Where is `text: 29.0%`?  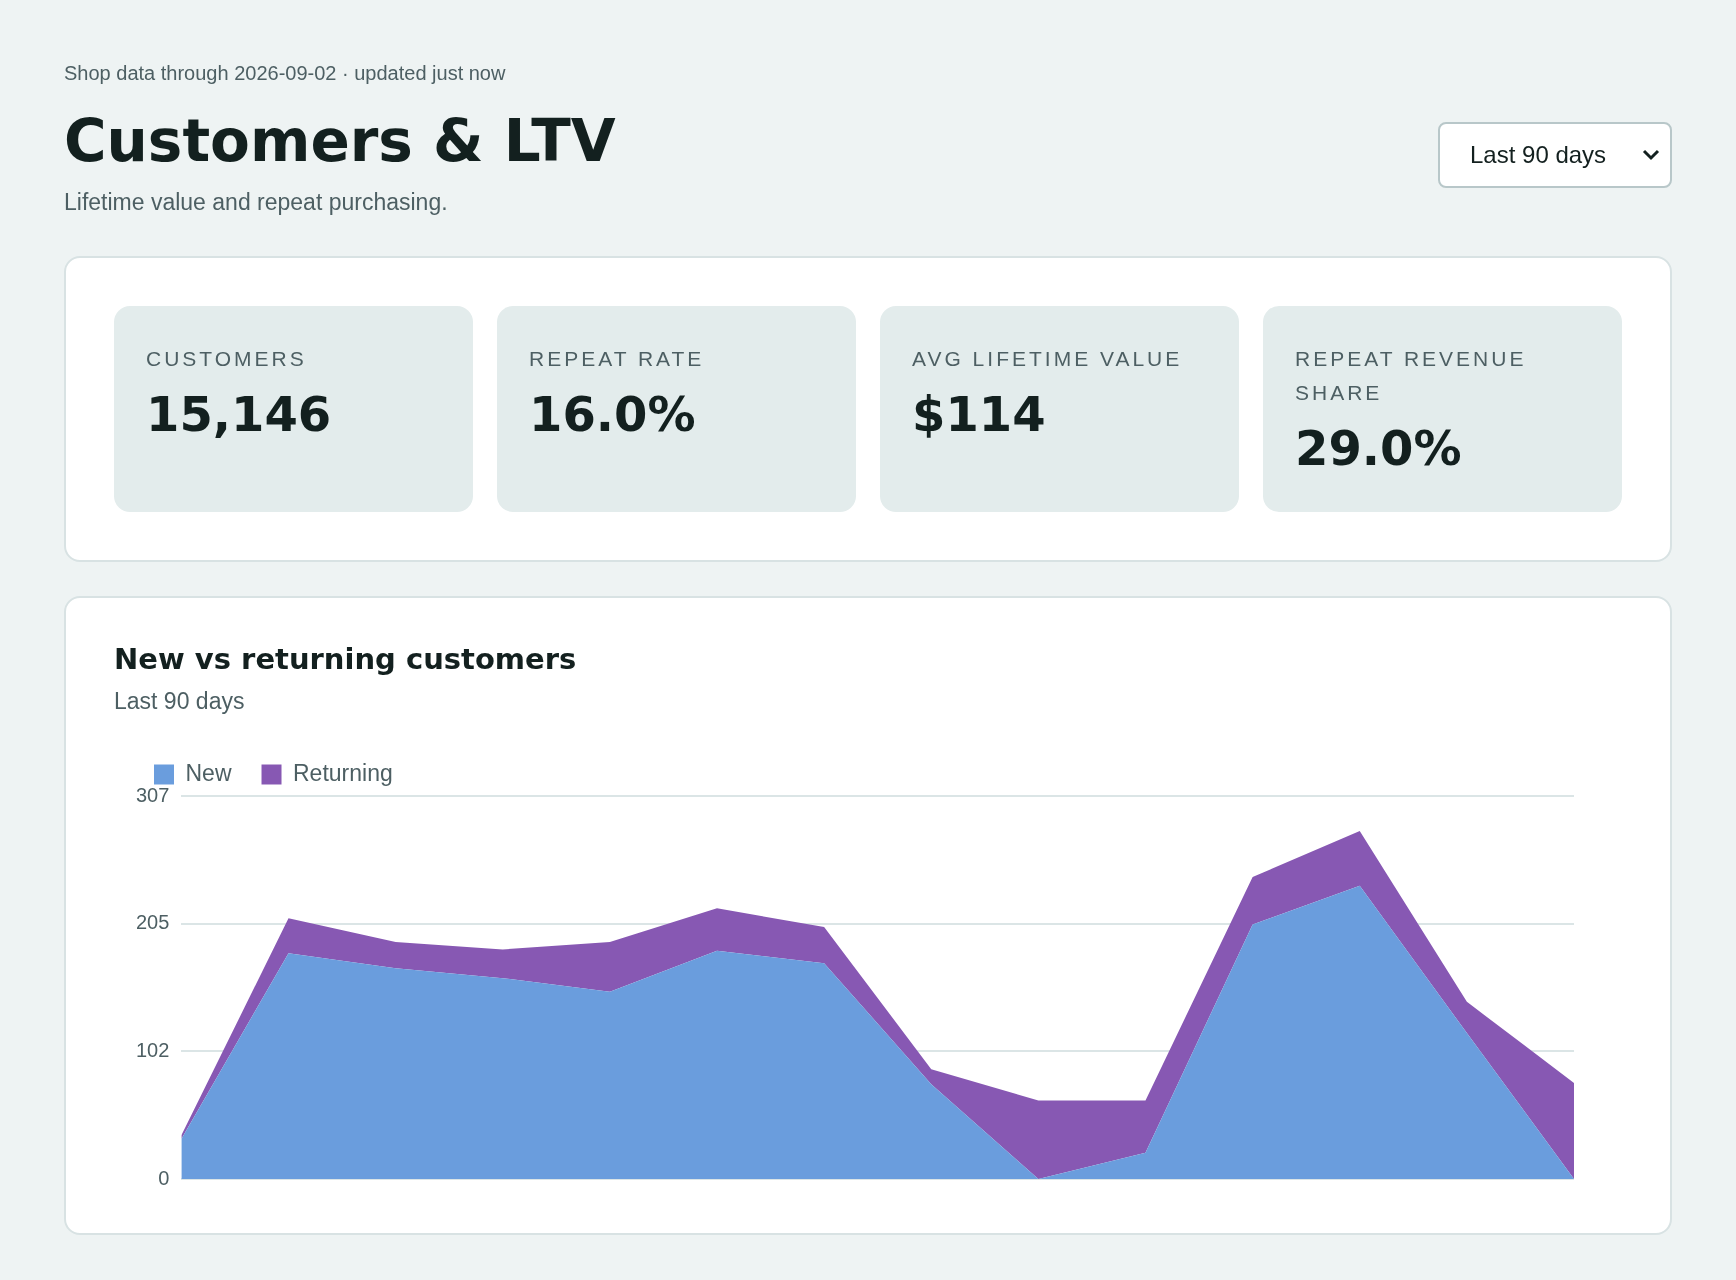 text: 29.0% is located at coordinates (1378, 448).